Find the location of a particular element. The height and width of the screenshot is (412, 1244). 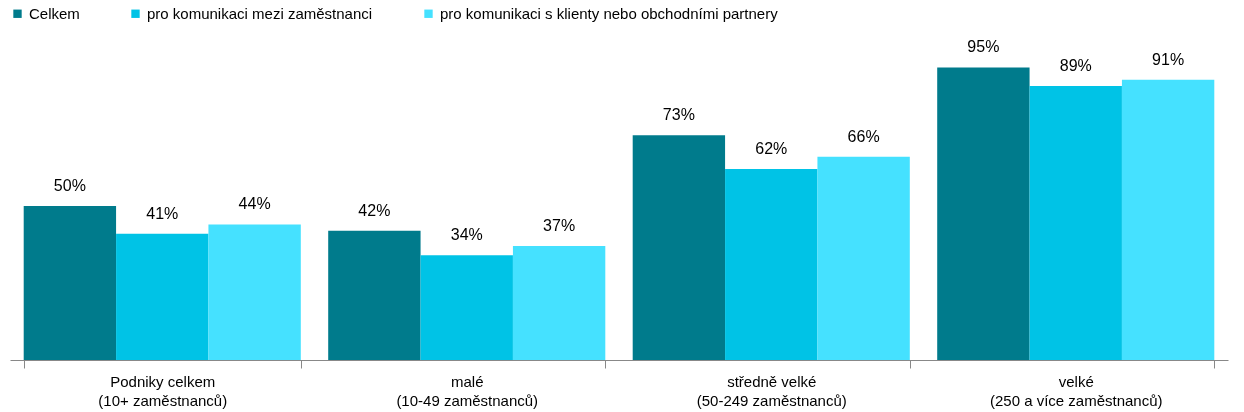

data-label: 37% is located at coordinates (559, 226).